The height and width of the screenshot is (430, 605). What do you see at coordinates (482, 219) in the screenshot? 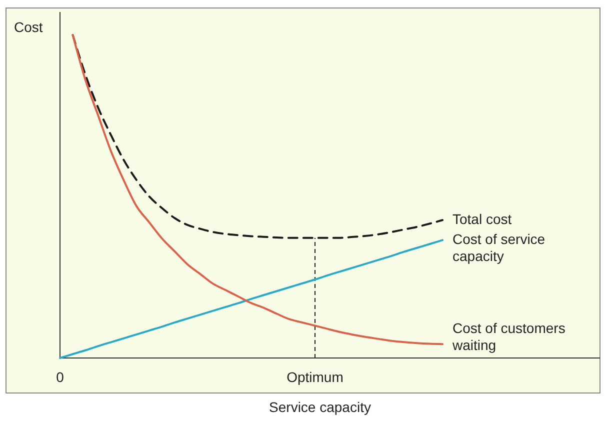
I see `series-label: Total cost` at bounding box center [482, 219].